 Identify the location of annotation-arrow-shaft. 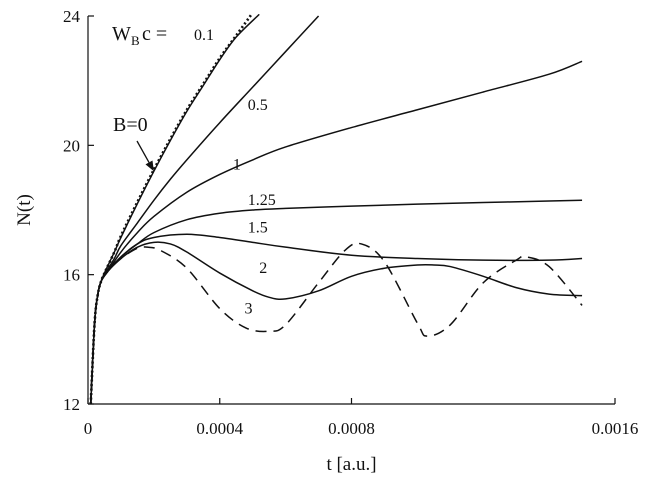
(143, 151).